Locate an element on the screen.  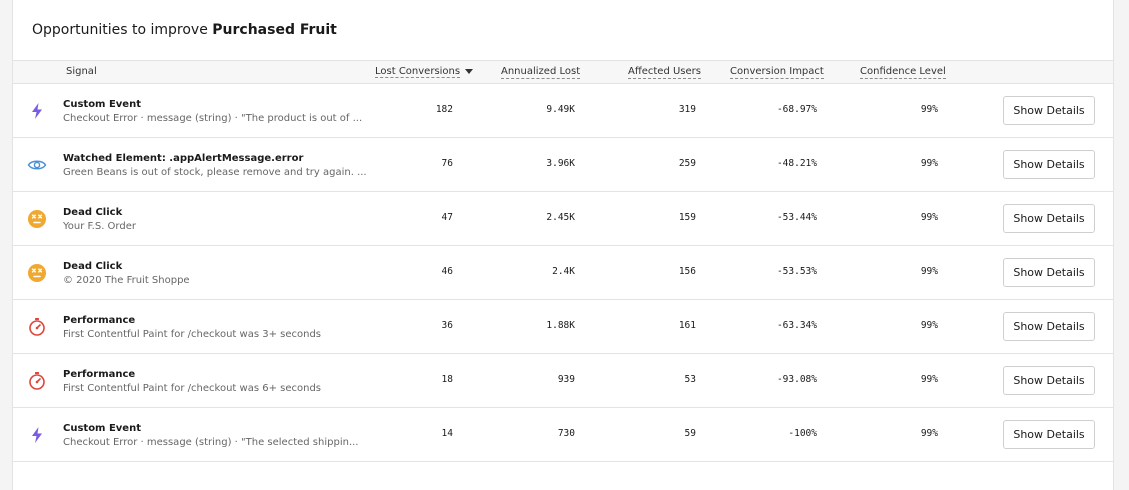
annualized-lost-value: 1.88K is located at coordinates (560, 325).